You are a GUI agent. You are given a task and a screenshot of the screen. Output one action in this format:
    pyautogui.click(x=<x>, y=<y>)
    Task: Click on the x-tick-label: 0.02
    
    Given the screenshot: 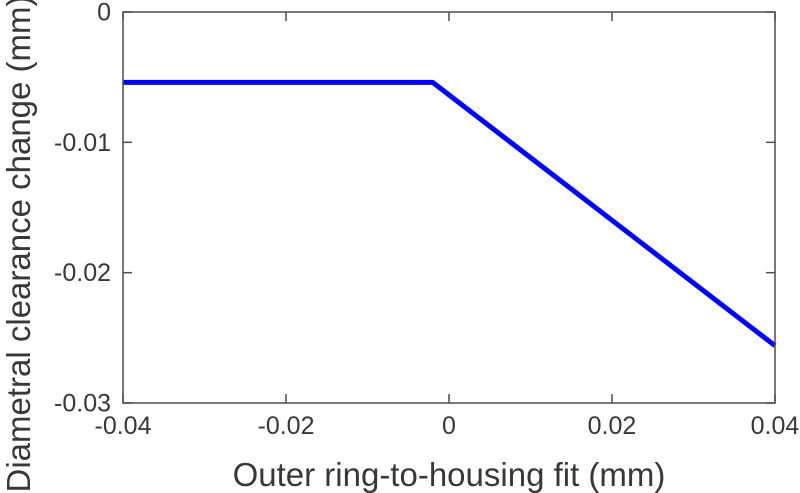 What is the action you would take?
    pyautogui.click(x=612, y=426)
    